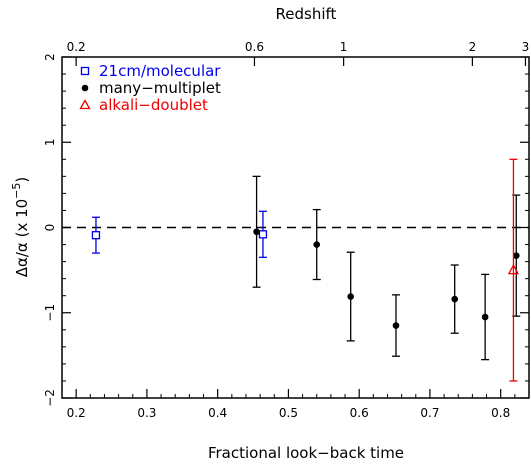 The image size is (531, 466). Describe the element at coordinates (254, 47) in the screenshot. I see `top-tick-label: 0.6` at that location.